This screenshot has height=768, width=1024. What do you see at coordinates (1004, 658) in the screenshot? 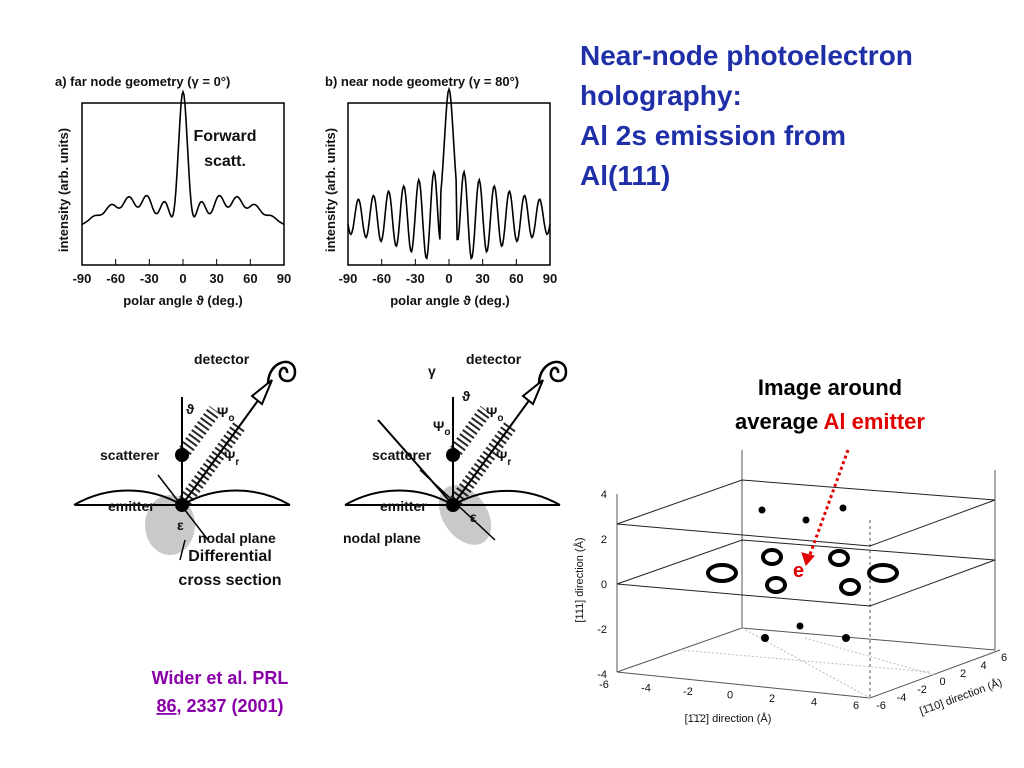
I see `y-tick-label: 6` at bounding box center [1004, 658].